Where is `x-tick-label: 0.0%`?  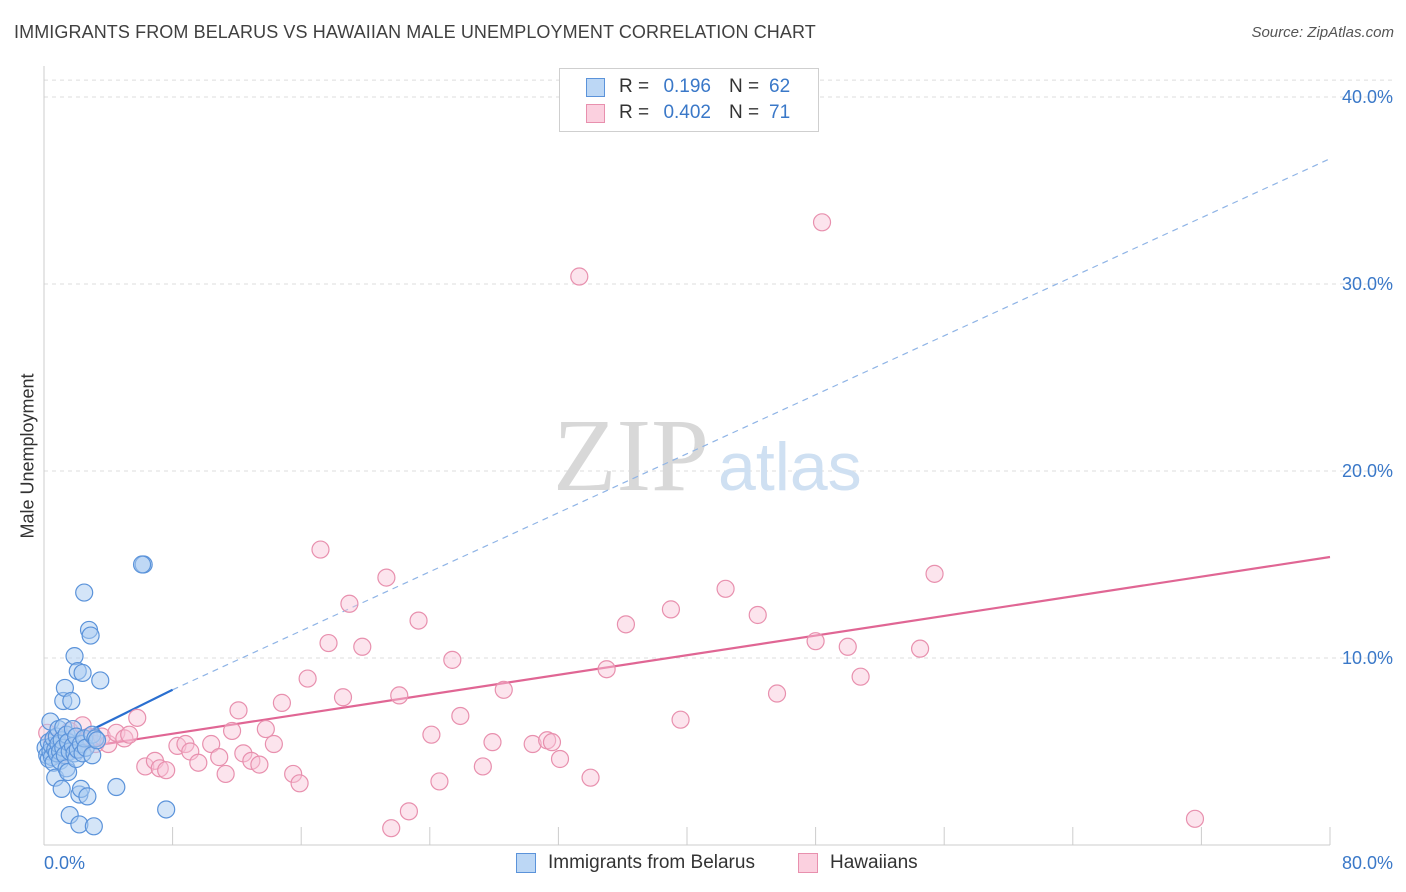
x-tick-label: 0.0% is located at coordinates (64, 863).